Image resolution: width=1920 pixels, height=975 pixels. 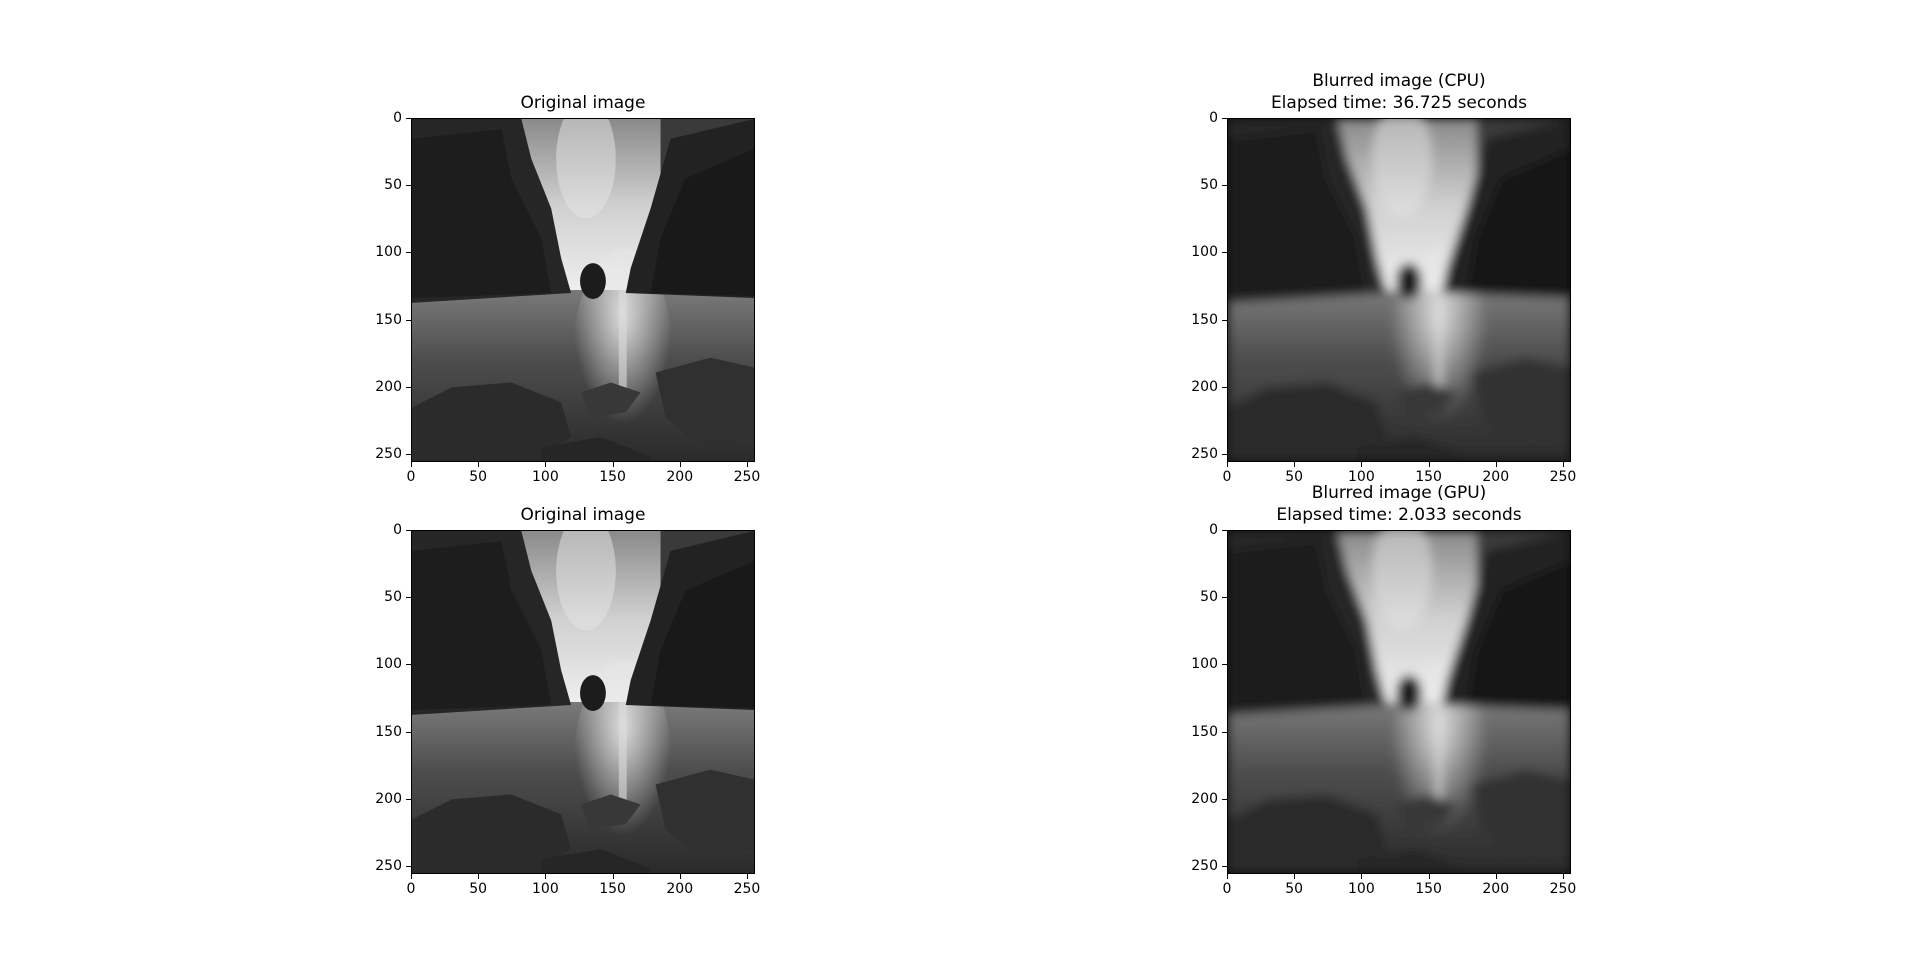 I want to click on panel-original-top: Original image, so click(x=583, y=297).